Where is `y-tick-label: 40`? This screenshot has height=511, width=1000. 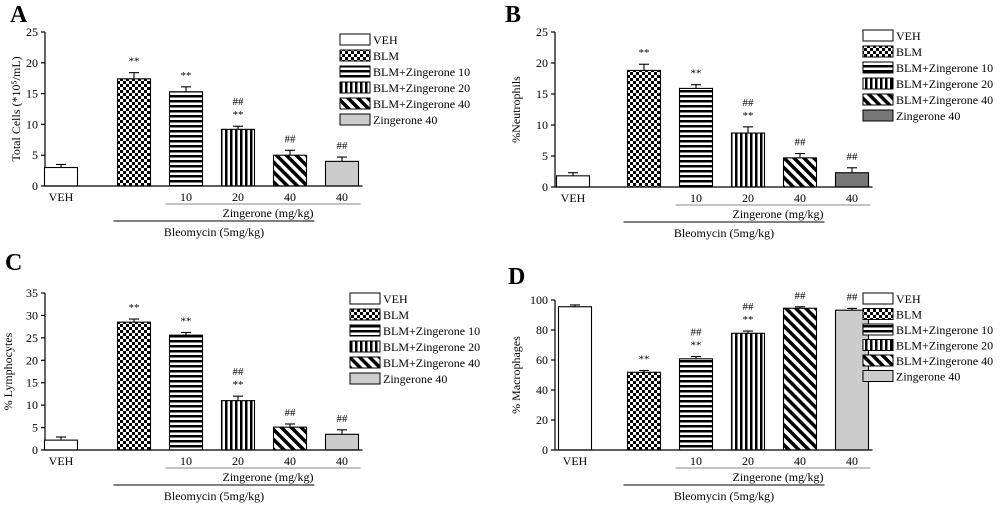
y-tick-label: 40 is located at coordinates (542, 390).